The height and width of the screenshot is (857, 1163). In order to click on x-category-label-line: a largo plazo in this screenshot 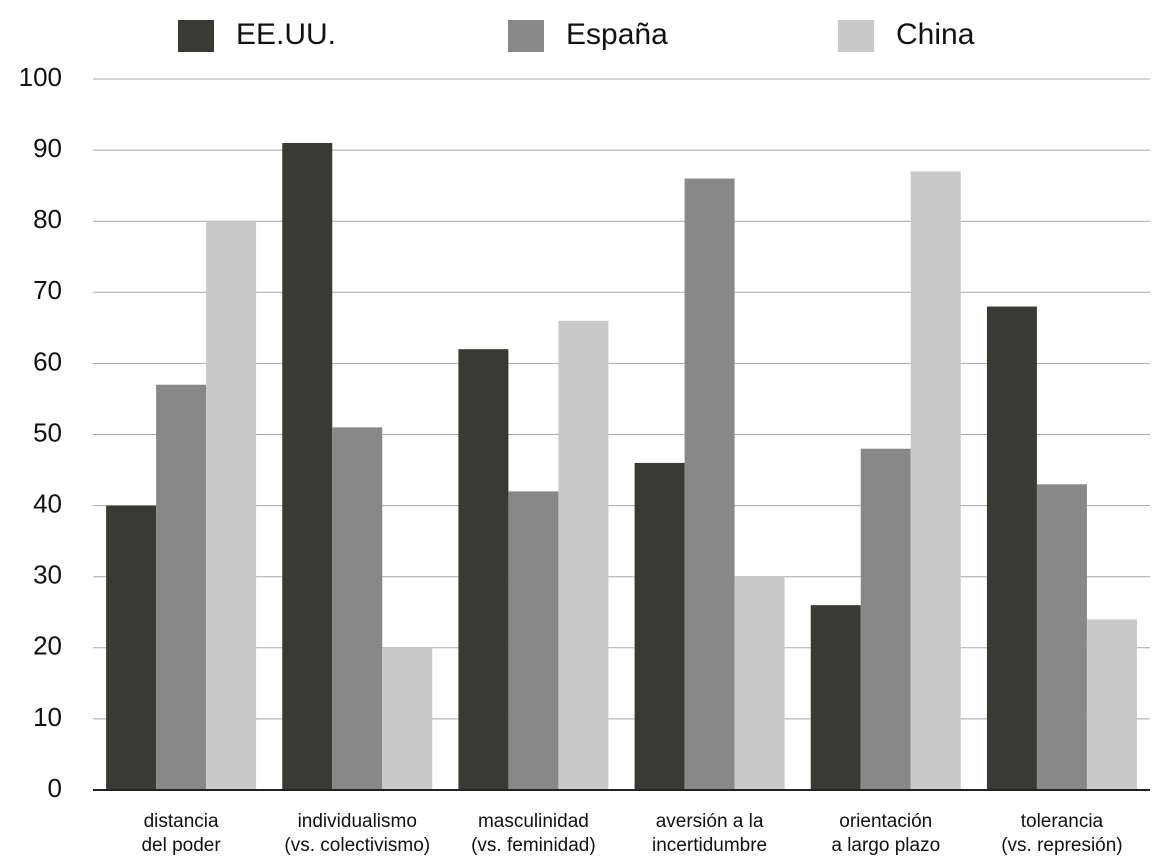, I will do `click(885, 845)`.